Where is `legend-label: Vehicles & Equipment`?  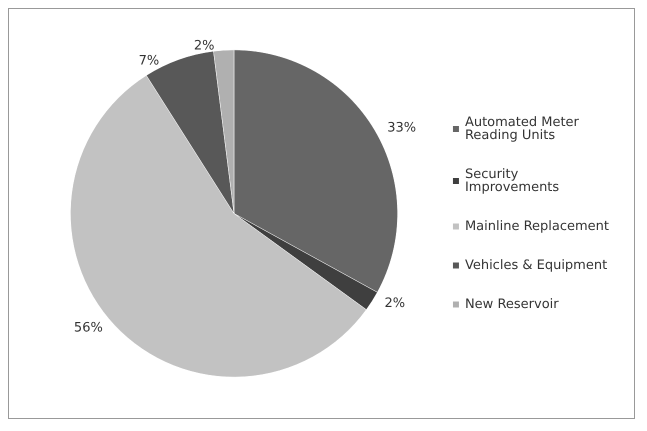 legend-label: Vehicles & Equipment is located at coordinates (536, 265).